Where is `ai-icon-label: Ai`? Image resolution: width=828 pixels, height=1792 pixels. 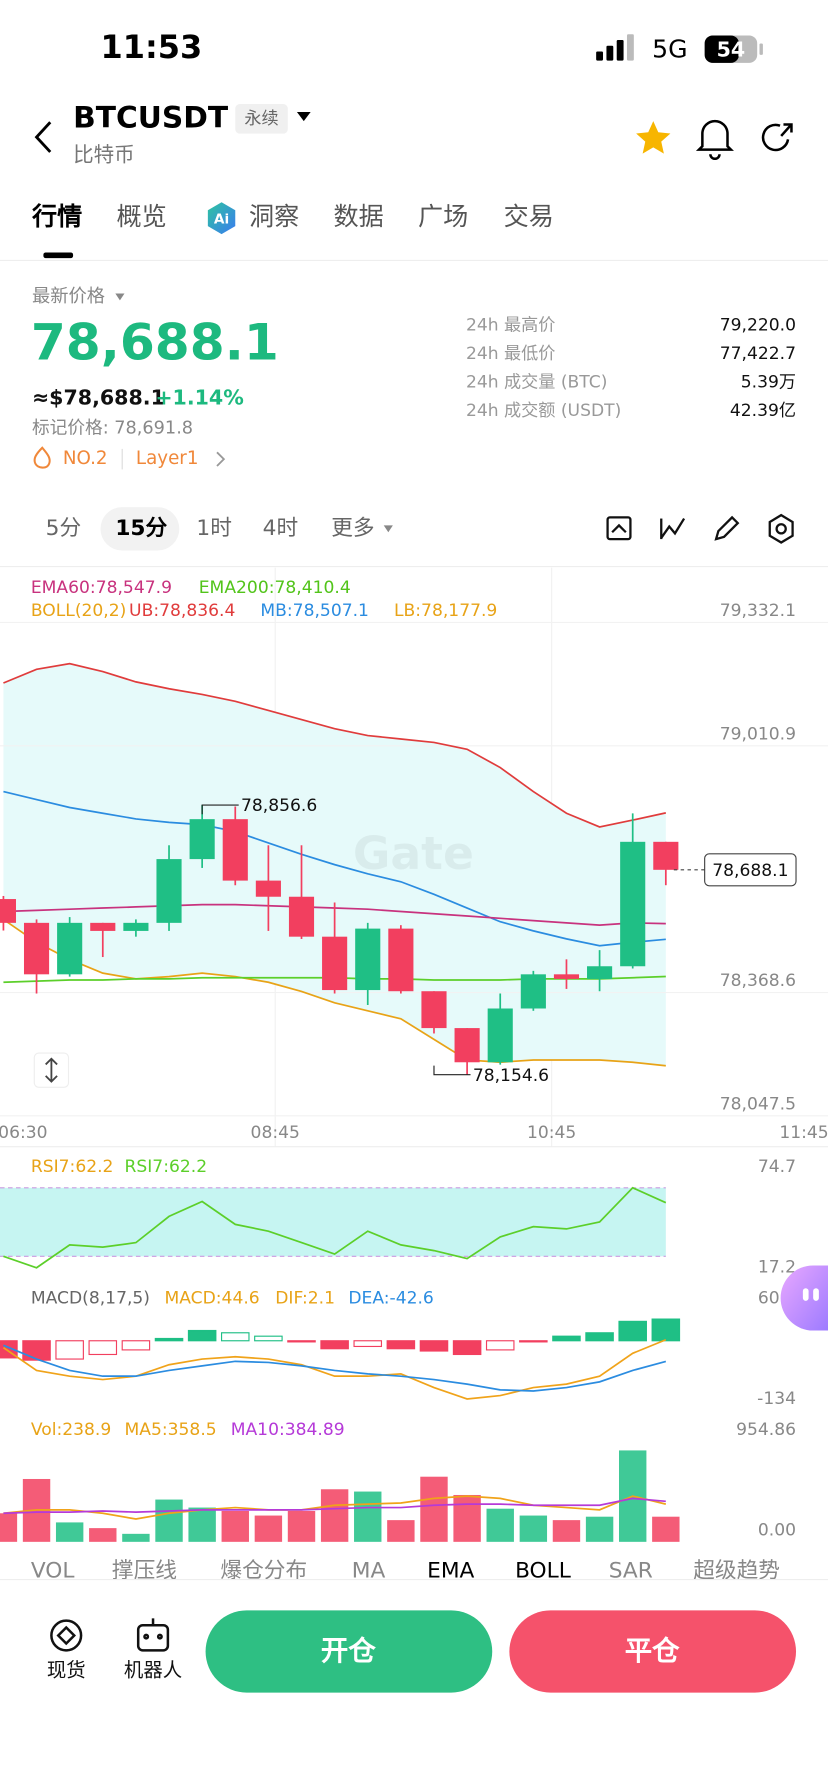 ai-icon-label: Ai is located at coordinates (221, 219).